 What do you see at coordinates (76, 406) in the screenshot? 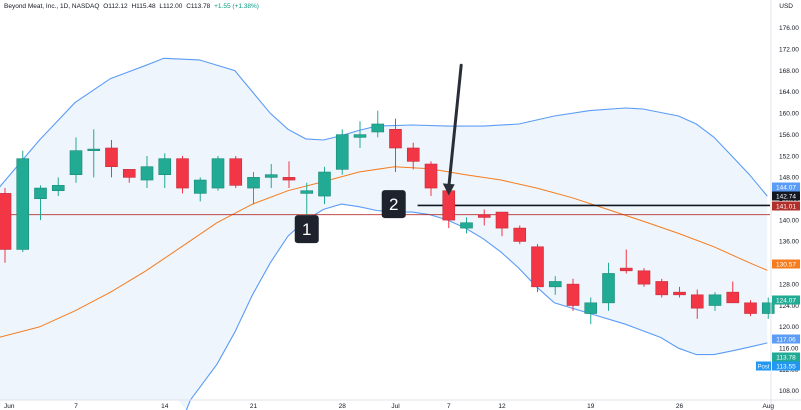
I see `time-tick-label: 7` at bounding box center [76, 406].